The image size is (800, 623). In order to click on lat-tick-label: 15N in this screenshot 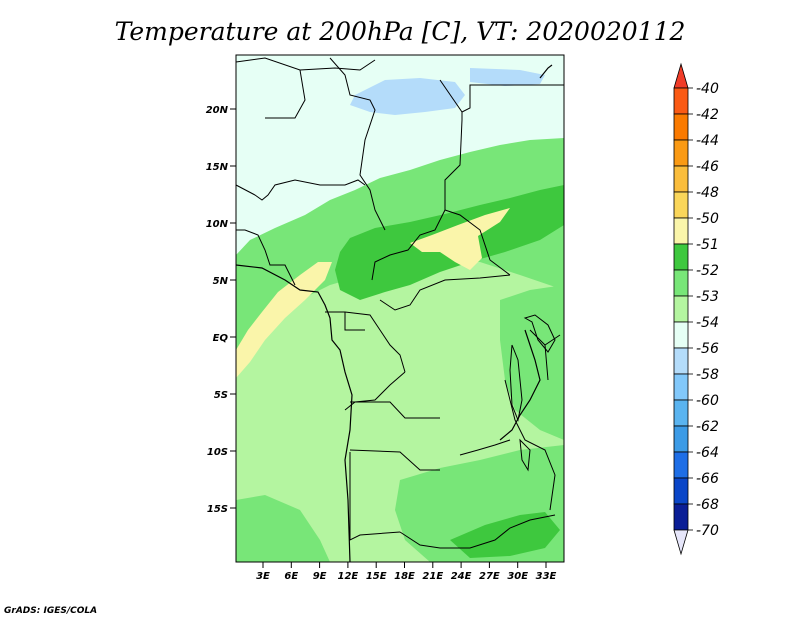, I will do `click(217, 167)`.